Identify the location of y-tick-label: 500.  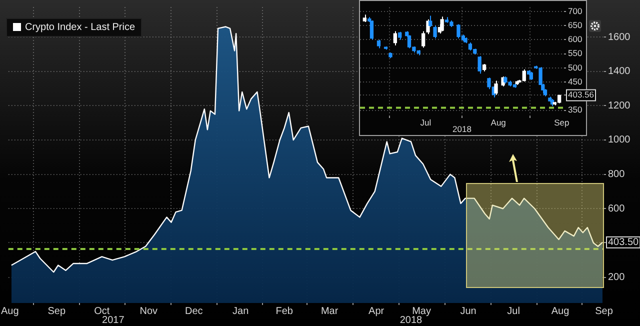
(575, 67).